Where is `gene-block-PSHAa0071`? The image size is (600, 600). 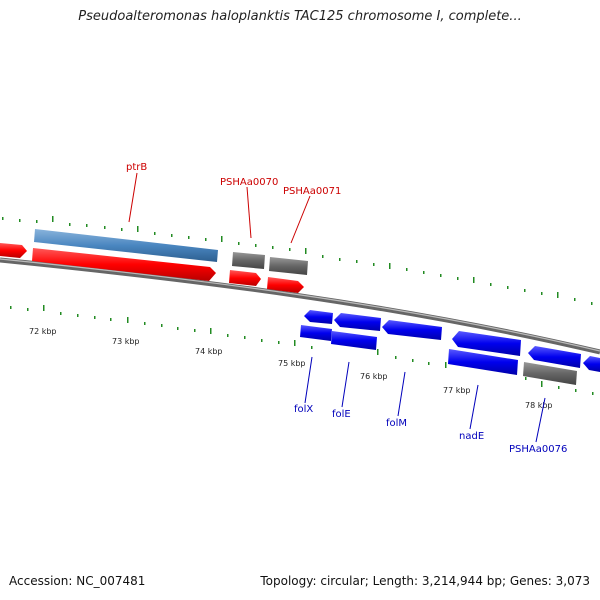 gene-block-PSHAa0071 is located at coordinates (288, 266).